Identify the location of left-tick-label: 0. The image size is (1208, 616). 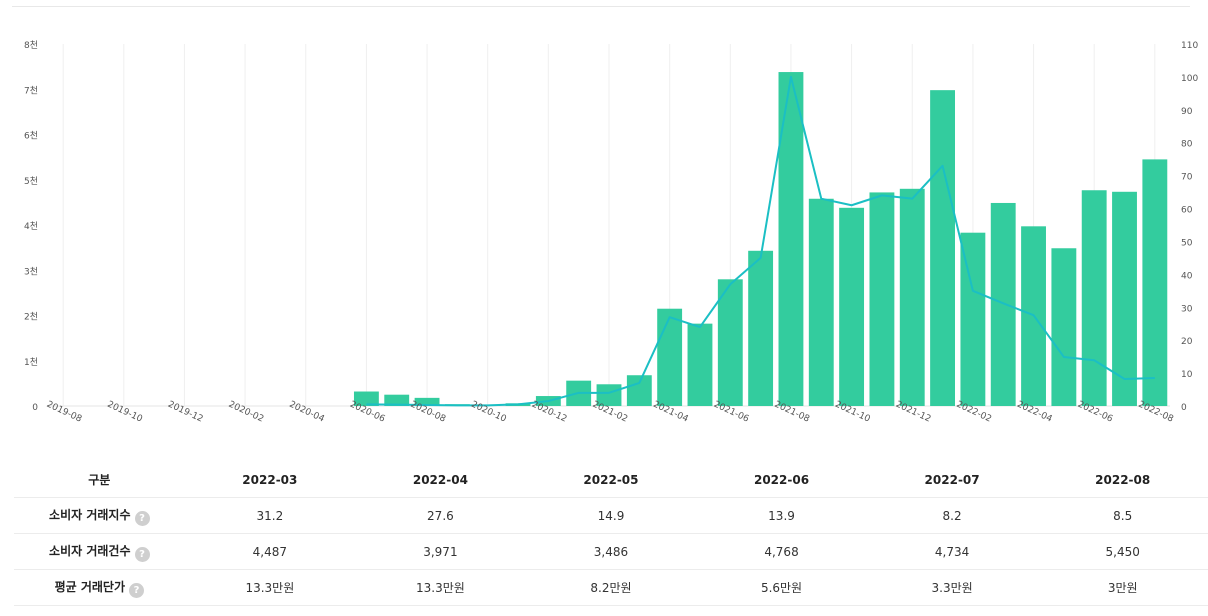
(35, 408).